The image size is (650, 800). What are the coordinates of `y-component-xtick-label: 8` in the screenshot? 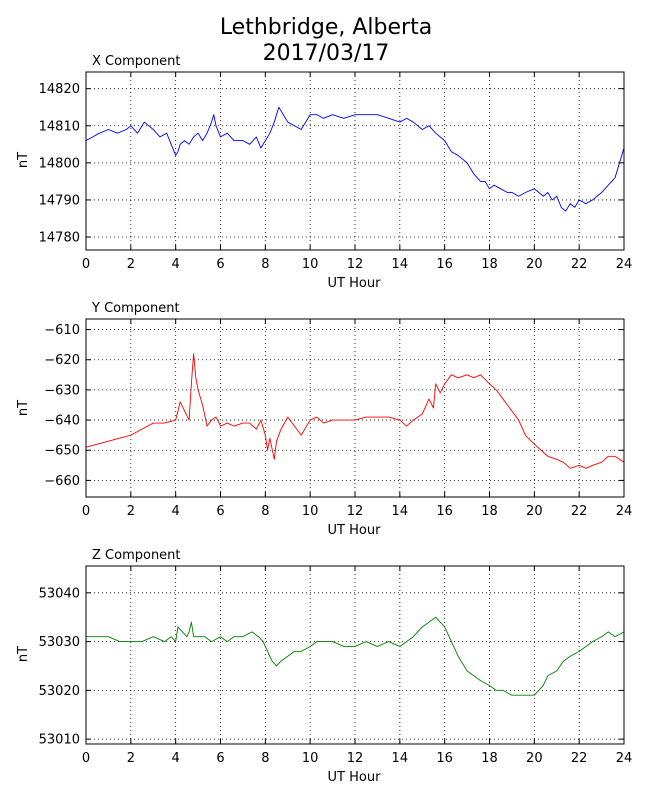 It's located at (265, 511).